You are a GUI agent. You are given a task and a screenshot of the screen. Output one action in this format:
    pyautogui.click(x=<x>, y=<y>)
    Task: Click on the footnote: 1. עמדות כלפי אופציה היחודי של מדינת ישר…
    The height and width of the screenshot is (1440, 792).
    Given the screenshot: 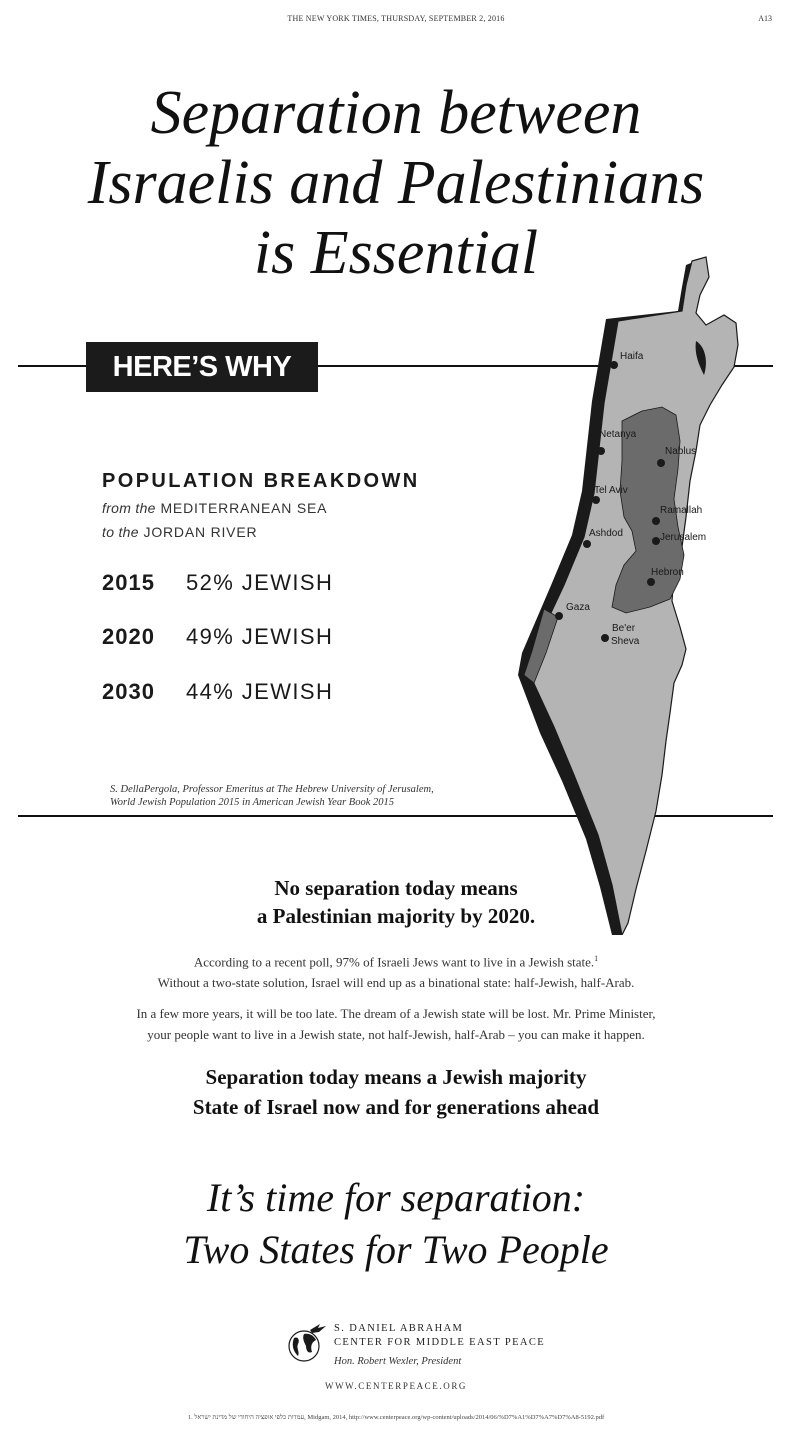 What is the action you would take?
    pyautogui.click(x=396, y=1417)
    